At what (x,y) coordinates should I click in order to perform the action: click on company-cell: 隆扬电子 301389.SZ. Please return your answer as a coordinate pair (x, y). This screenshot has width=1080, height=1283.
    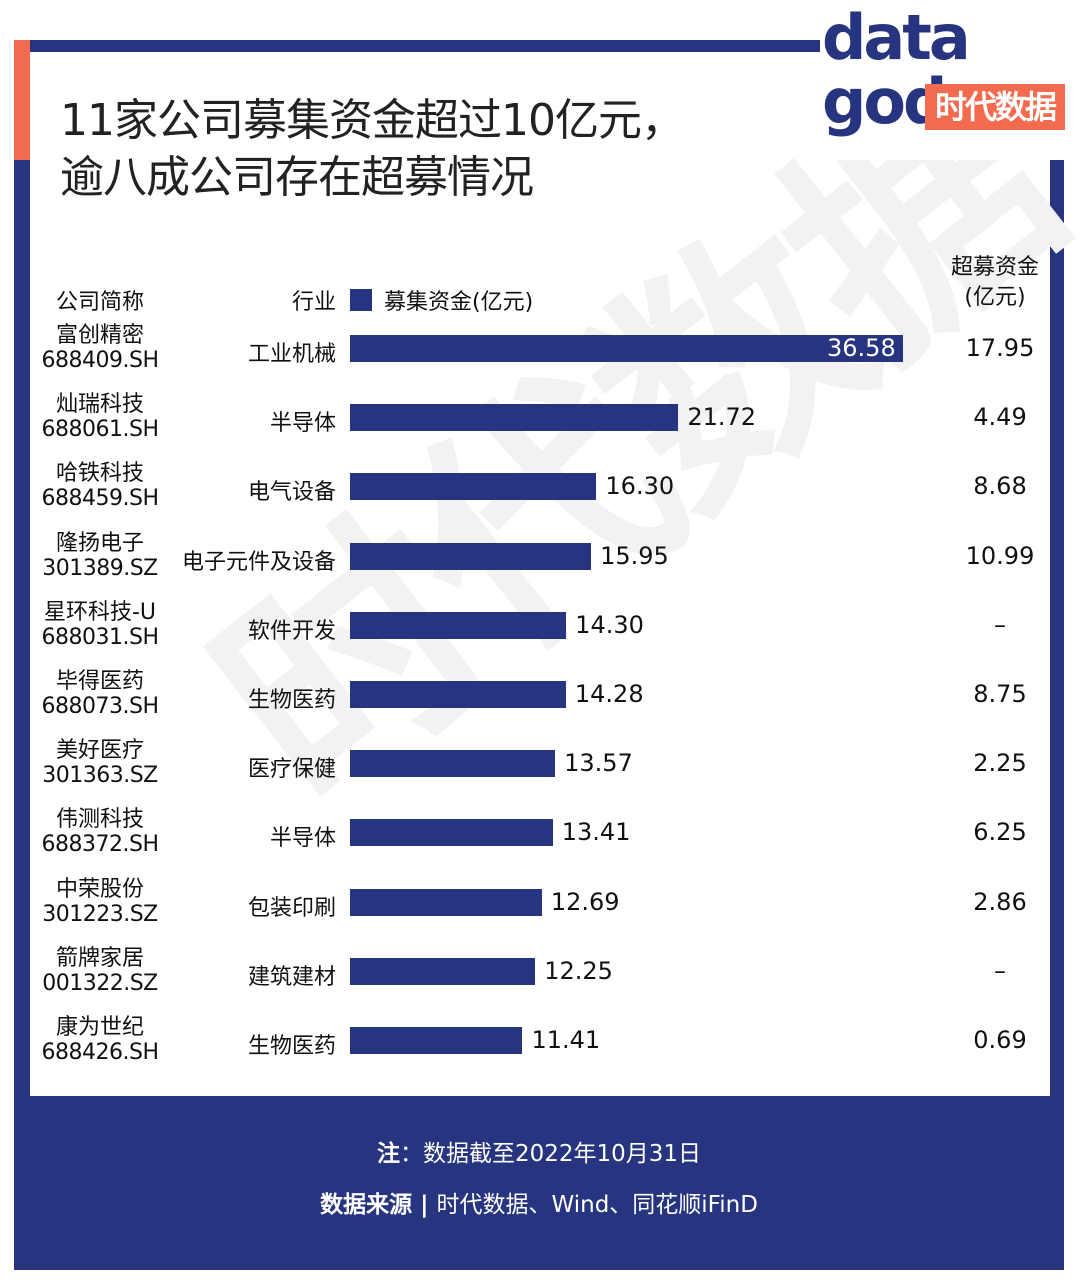
    Looking at the image, I should click on (100, 556).